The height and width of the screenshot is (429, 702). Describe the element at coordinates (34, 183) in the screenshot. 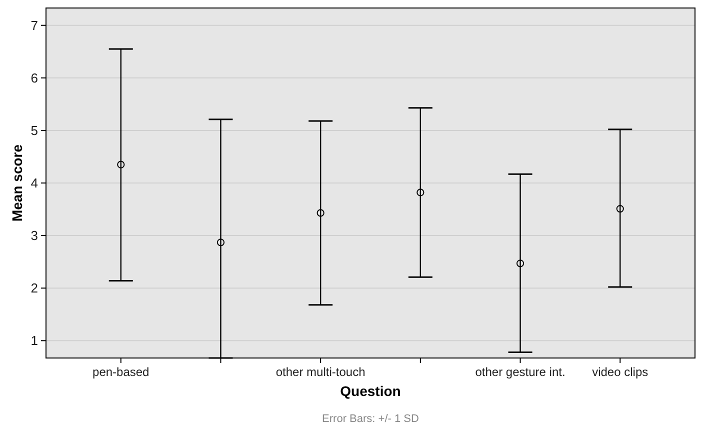

I see `y-tick-label: 4` at that location.